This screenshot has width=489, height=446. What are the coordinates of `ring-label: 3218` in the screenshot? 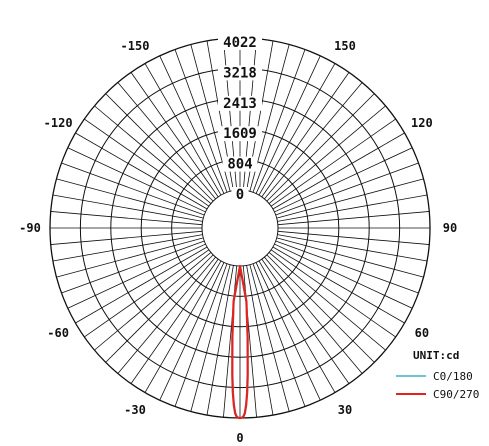 It's located at (240, 73).